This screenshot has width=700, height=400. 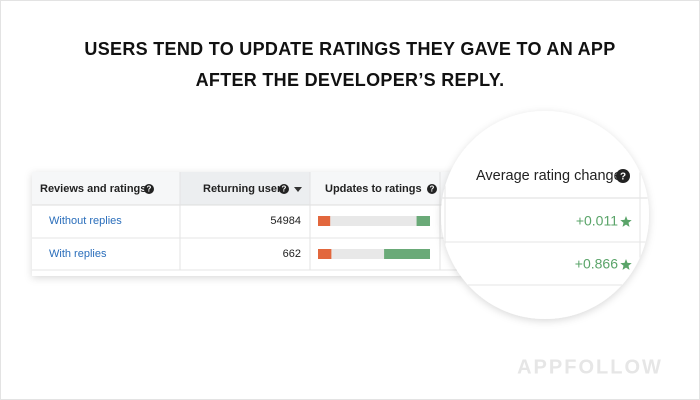 I want to click on average-rating-change: +0.011, so click(x=597, y=221).